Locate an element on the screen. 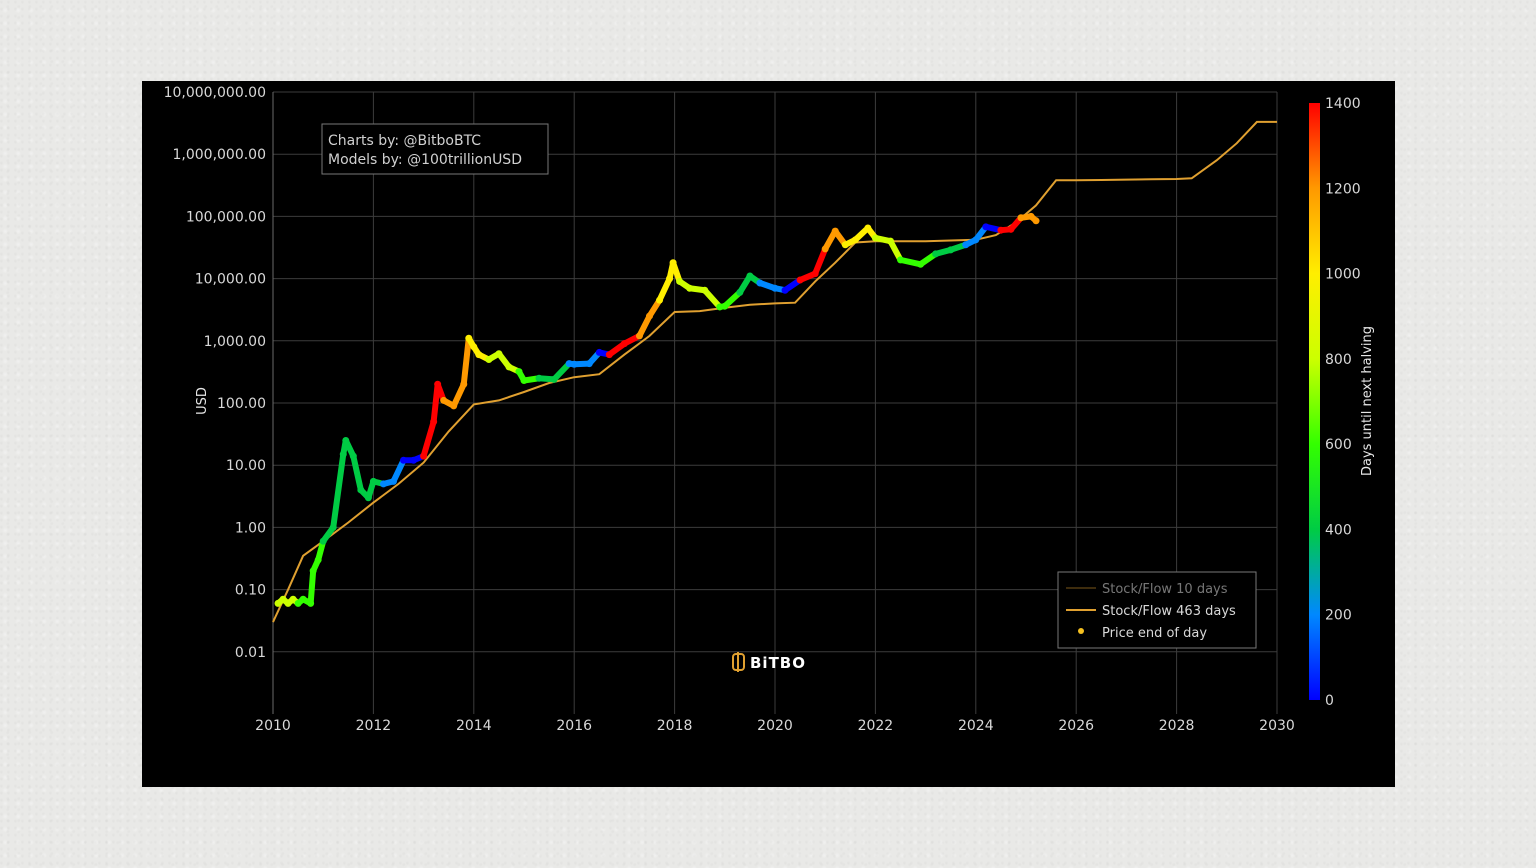  x-tick-label: 2024 is located at coordinates (976, 726).